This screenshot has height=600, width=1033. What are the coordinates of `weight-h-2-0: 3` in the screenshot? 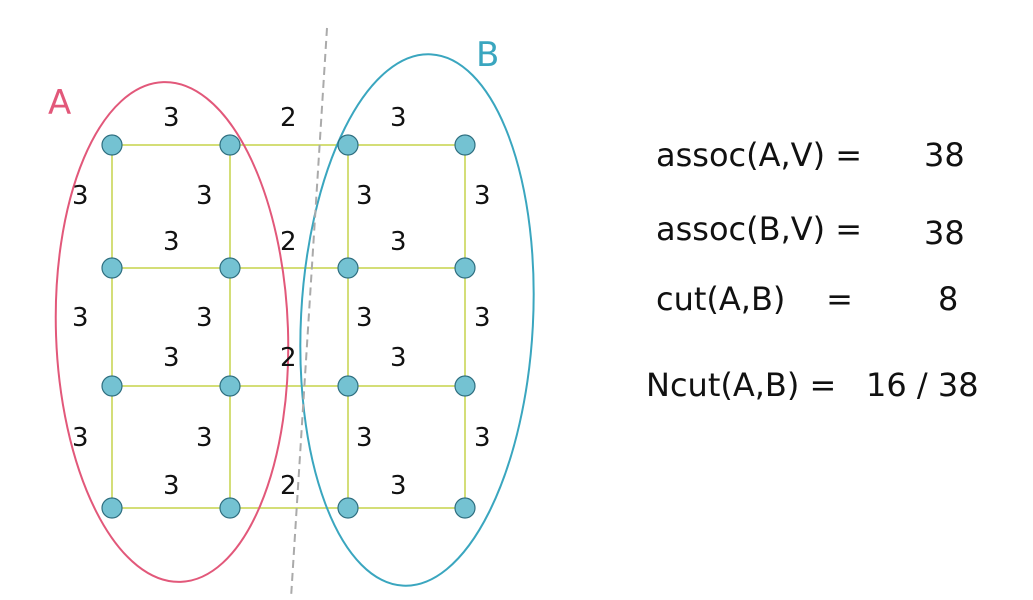 It's located at (171, 358).